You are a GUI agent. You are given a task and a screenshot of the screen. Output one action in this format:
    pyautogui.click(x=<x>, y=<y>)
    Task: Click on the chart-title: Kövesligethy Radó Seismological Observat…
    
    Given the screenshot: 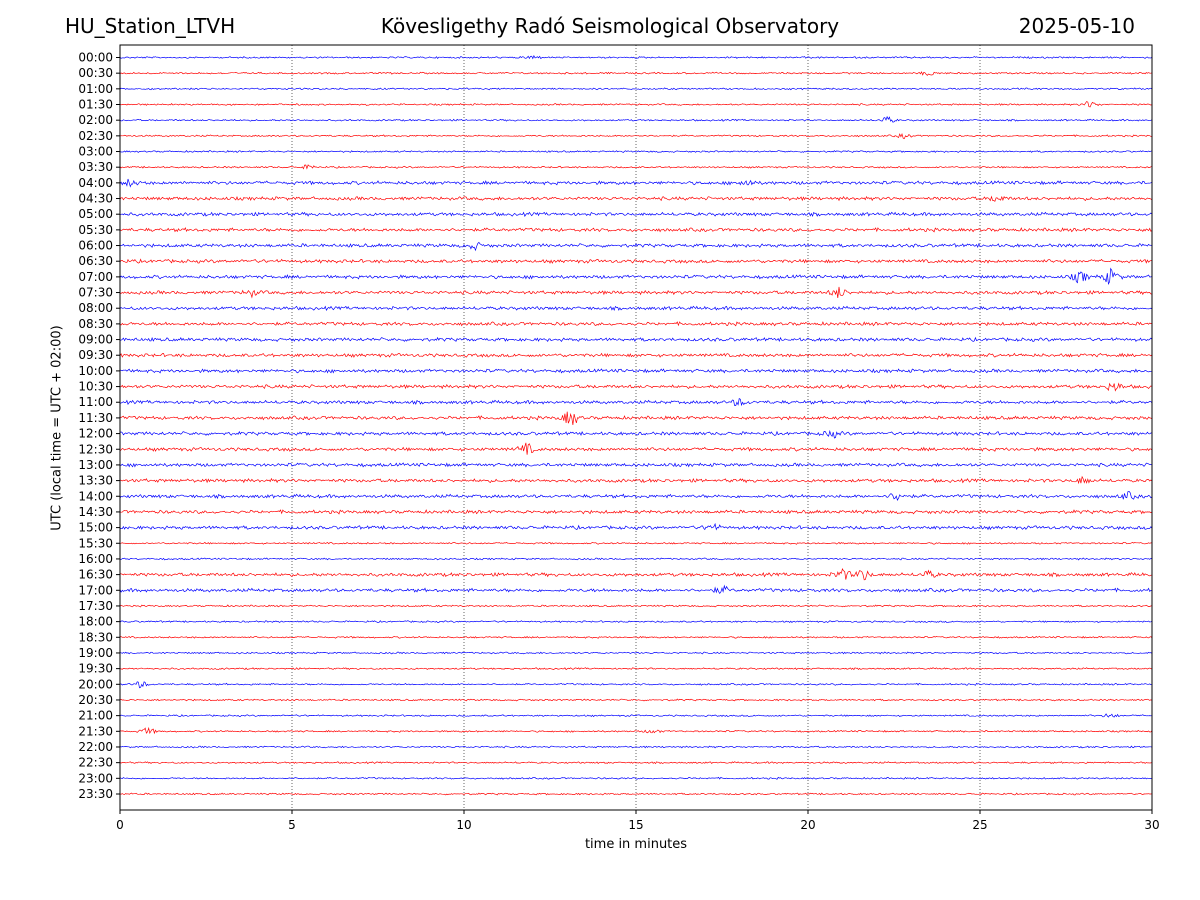 What is the action you would take?
    pyautogui.click(x=610, y=26)
    